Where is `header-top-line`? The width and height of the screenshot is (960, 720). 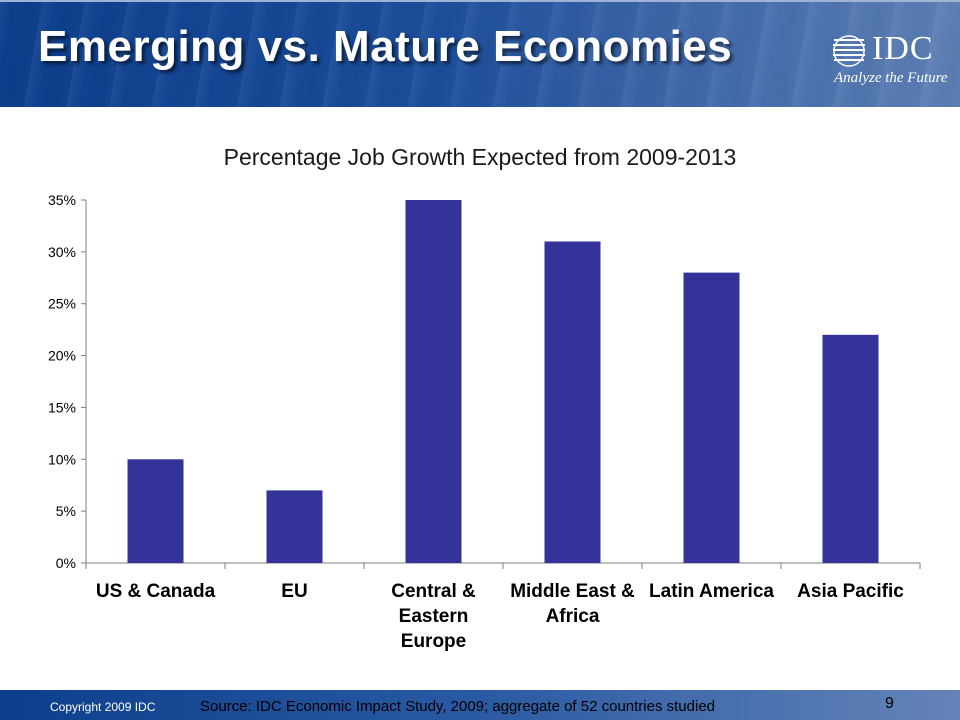
header-top-line is located at coordinates (480, 1).